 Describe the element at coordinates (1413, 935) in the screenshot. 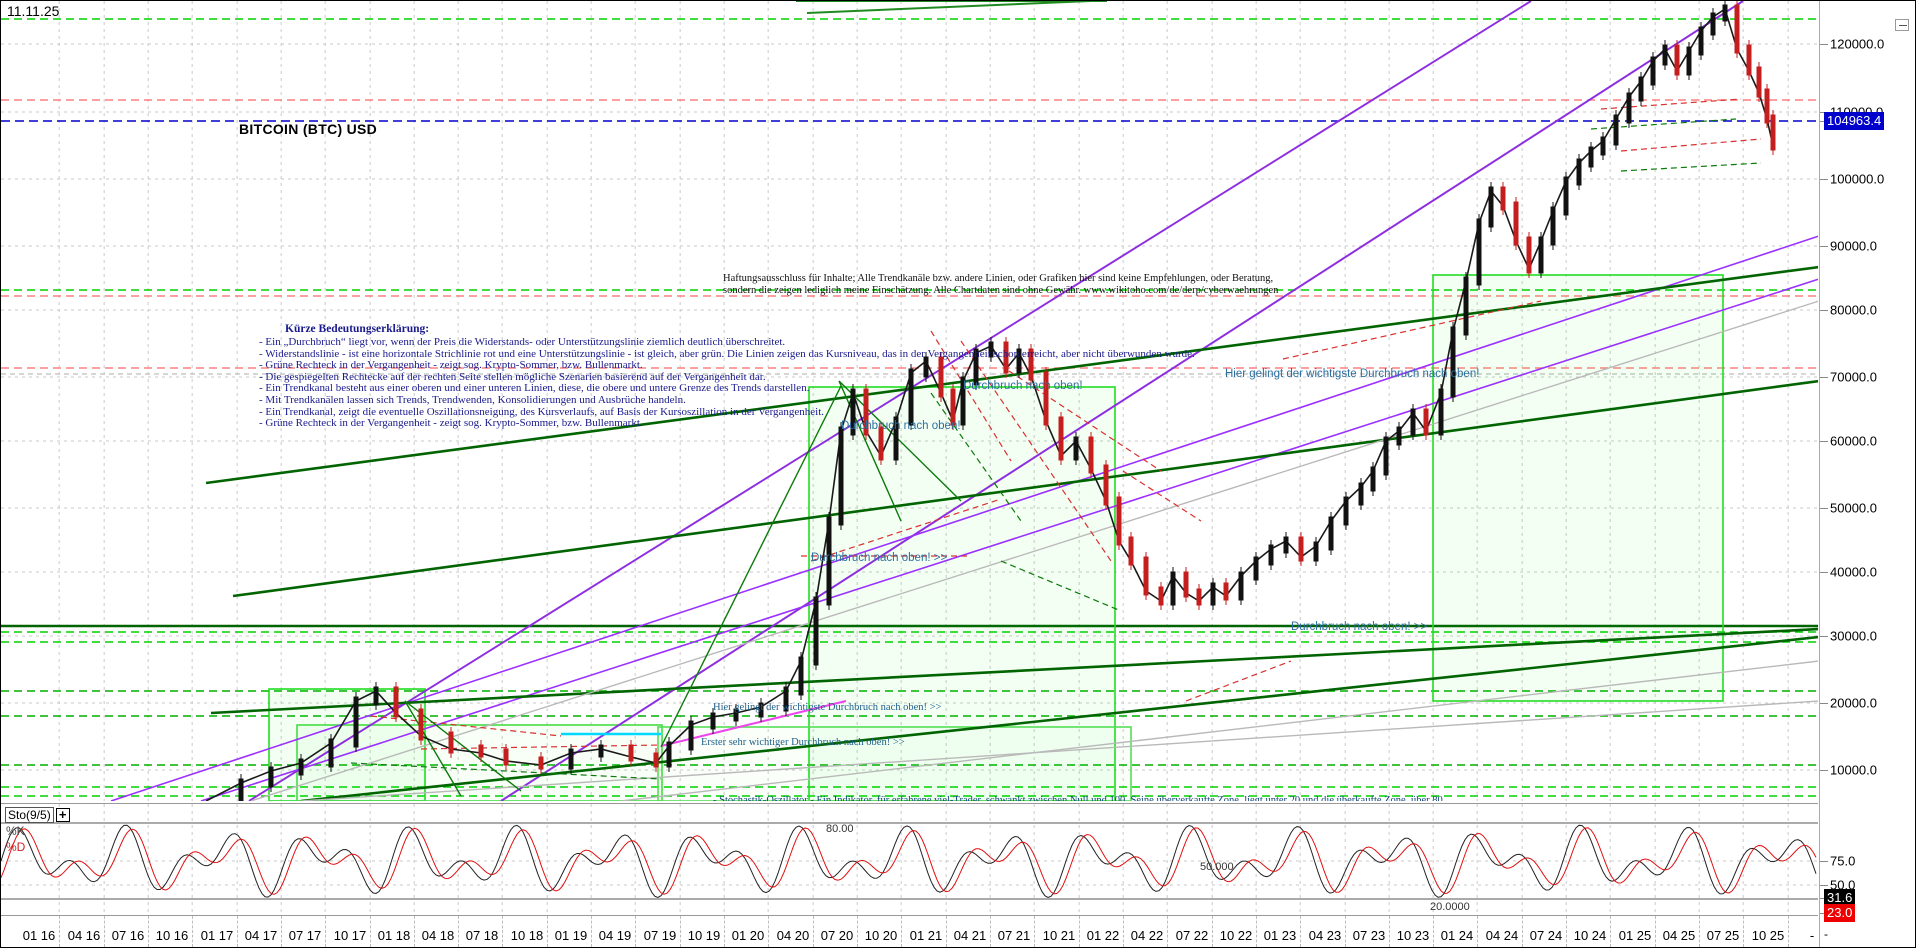

I see `x-axis-label: 10 23` at that location.